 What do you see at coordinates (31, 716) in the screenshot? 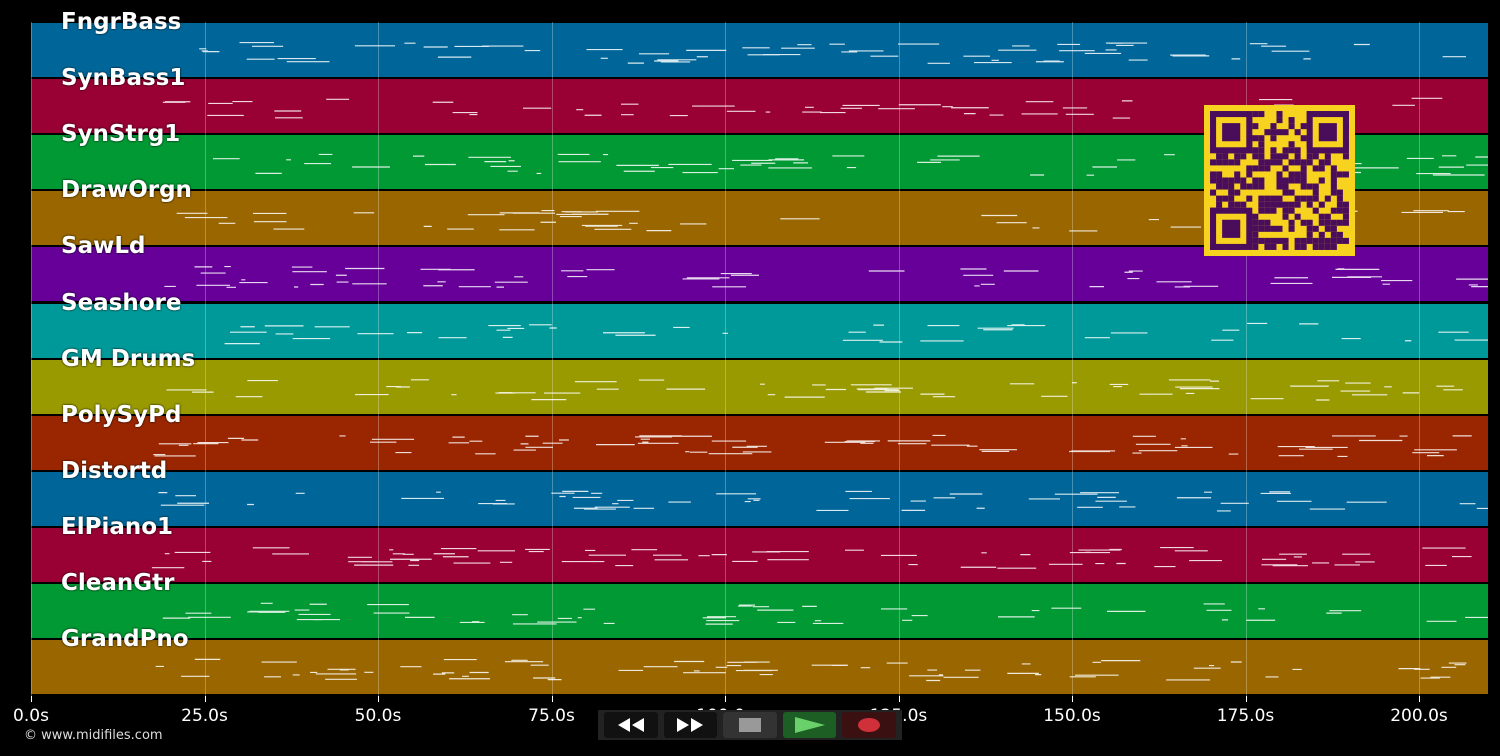
I see `axis-tick-label: 0.0s` at bounding box center [31, 716].